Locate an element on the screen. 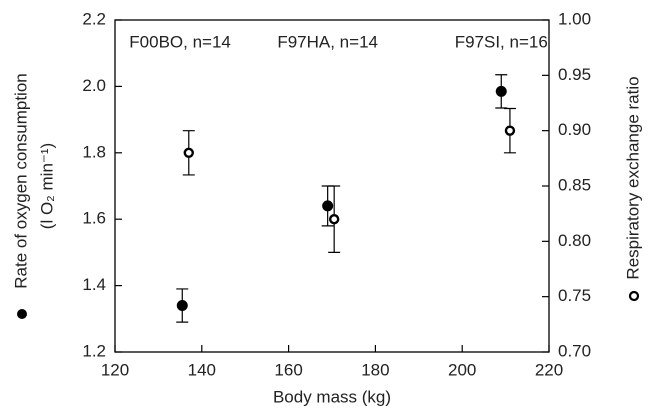 Image resolution: width=654 pixels, height=417 pixels. x-axis-label: Body mass (kg) is located at coordinates (332, 396).